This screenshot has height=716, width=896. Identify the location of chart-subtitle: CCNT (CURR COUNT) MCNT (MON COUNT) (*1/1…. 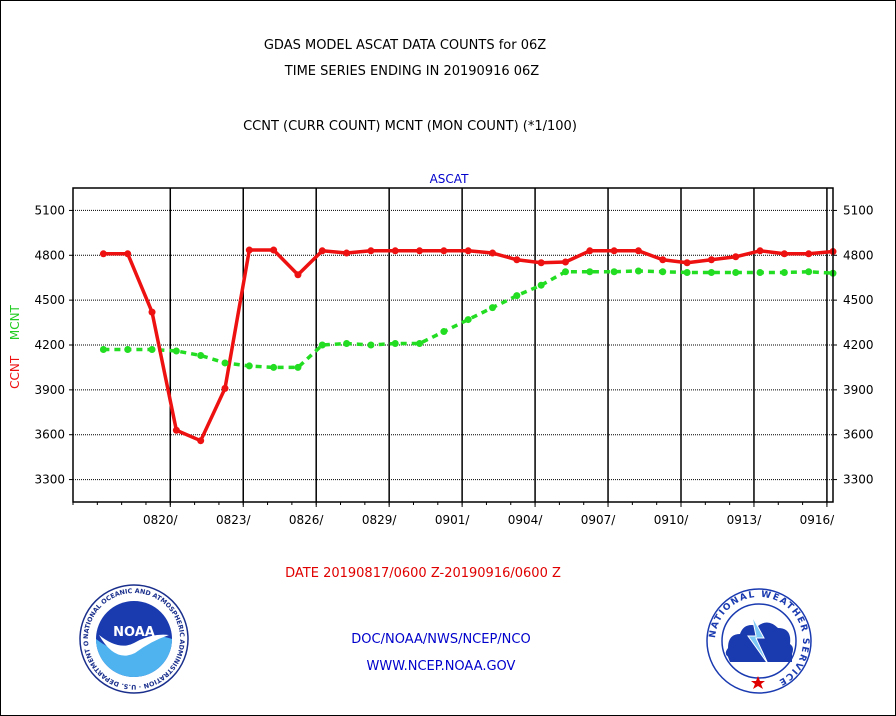
(410, 126).